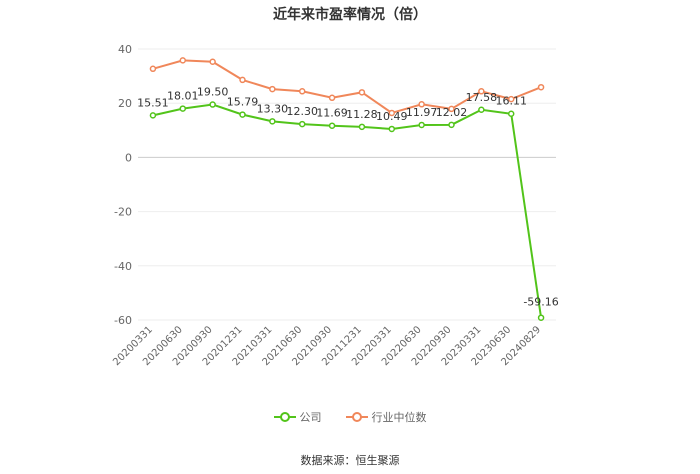 The width and height of the screenshot is (700, 474). What do you see at coordinates (273, 108) in the screenshot?
I see `data-label-company: 13.30` at bounding box center [273, 108].